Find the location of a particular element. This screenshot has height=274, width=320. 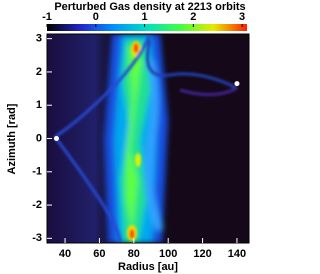

y-tick-label: 1 is located at coordinates (39, 105).